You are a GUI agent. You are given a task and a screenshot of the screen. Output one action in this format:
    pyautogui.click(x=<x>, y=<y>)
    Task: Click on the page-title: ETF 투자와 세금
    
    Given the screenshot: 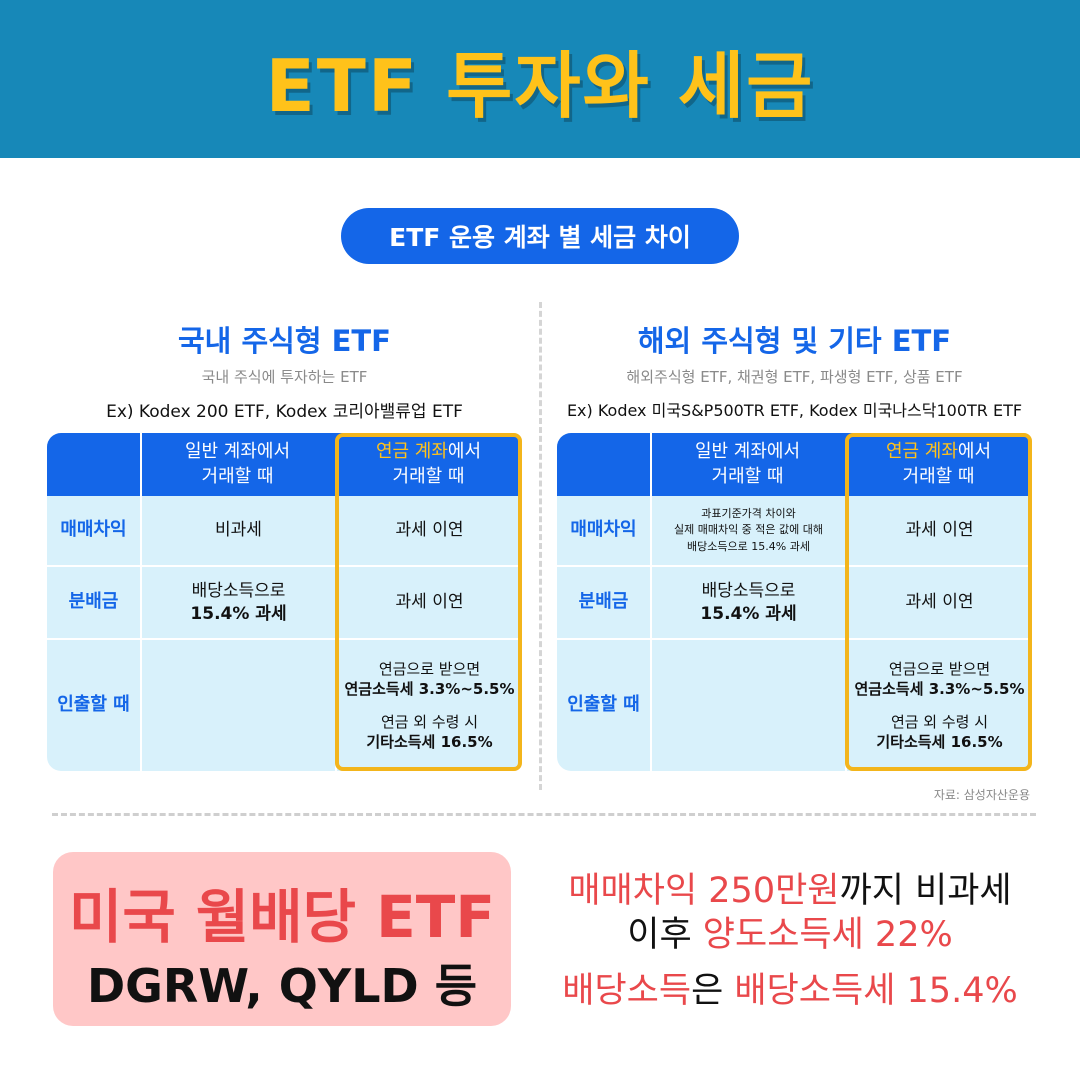 What is the action you would take?
    pyautogui.click(x=540, y=85)
    